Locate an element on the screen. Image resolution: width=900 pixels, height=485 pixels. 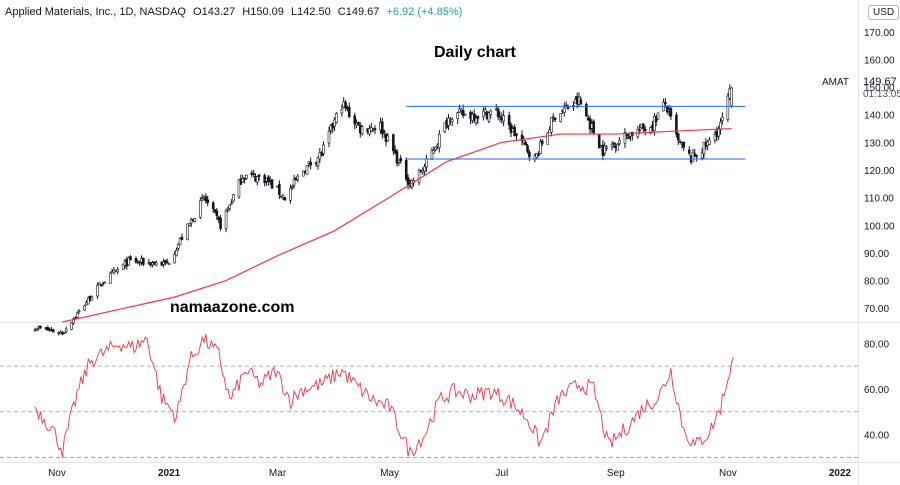
ohlc-high: H150.09 is located at coordinates (263, 12).